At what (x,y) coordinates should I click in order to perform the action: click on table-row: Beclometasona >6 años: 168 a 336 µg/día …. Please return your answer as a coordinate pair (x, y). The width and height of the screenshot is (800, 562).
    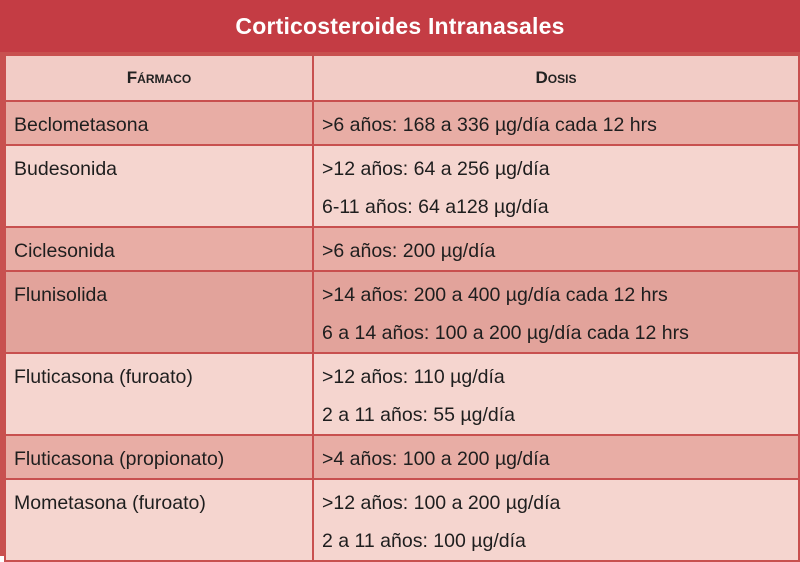
    Looking at the image, I should click on (402, 123).